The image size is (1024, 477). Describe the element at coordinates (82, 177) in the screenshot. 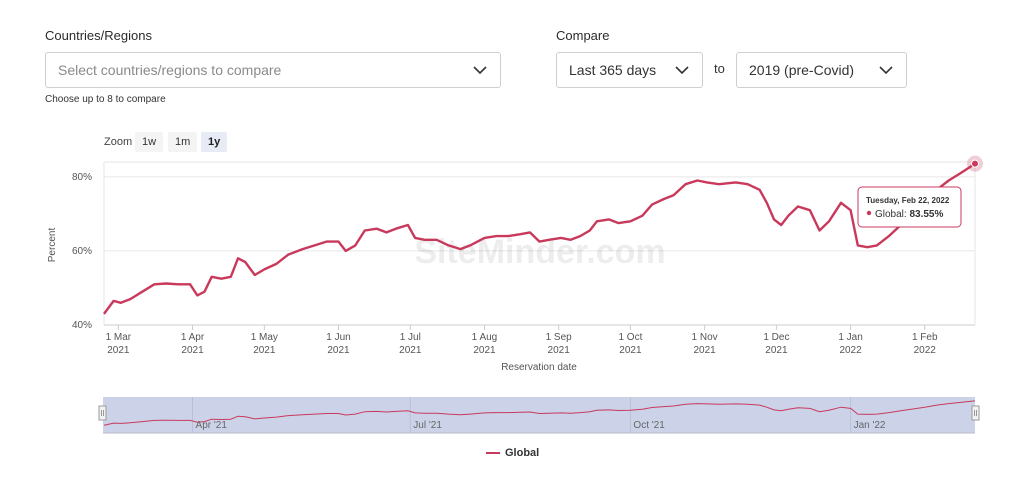

I see `y-tick-label: 80%` at that location.